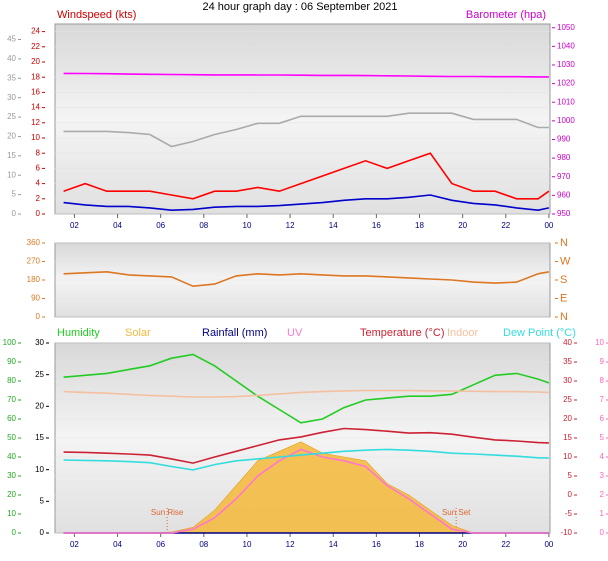 The width and height of the screenshot is (608, 561). I want to click on y-tick-label: W, so click(565, 261).